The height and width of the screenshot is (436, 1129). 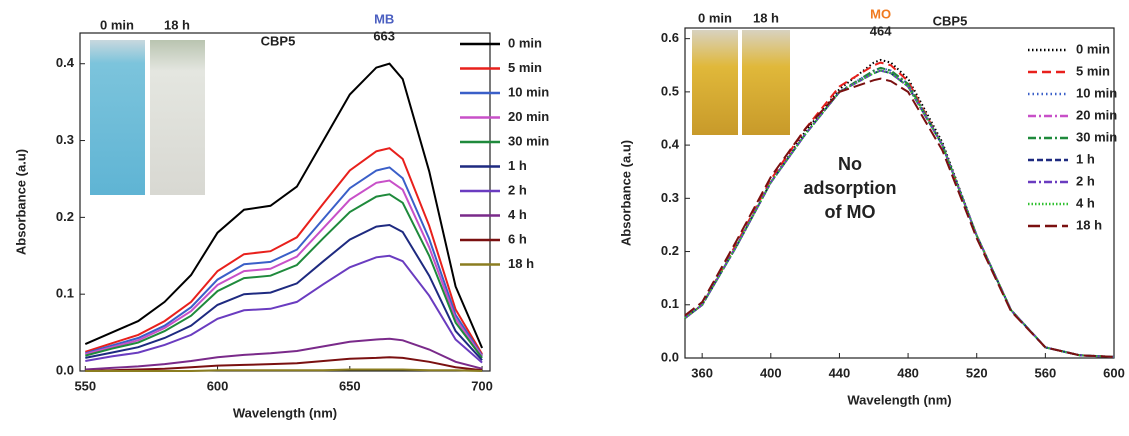 What do you see at coordinates (85, 385) in the screenshot?
I see `x-tick-label: 550` at bounding box center [85, 385].